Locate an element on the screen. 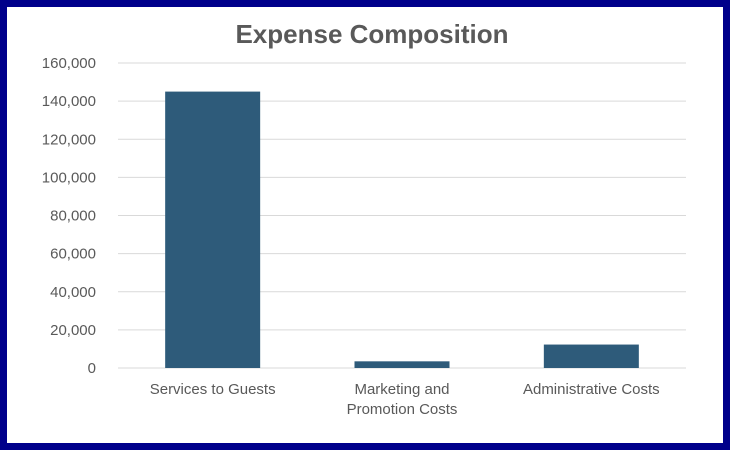  y-tick-label: 80,000 is located at coordinates (73, 216).